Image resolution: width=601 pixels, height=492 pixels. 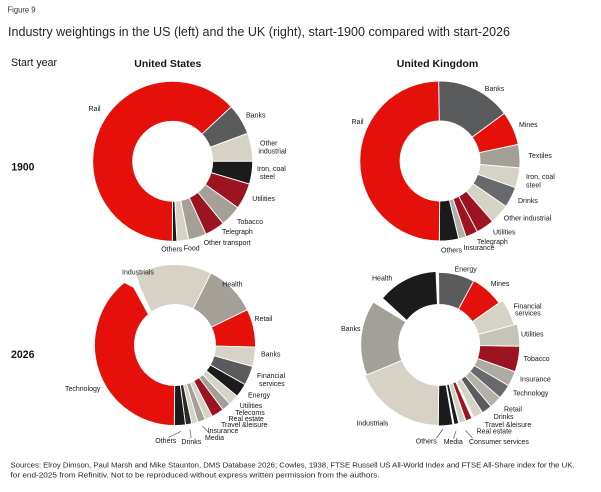 I want to click on svg-text: Other, so click(x=269, y=144).